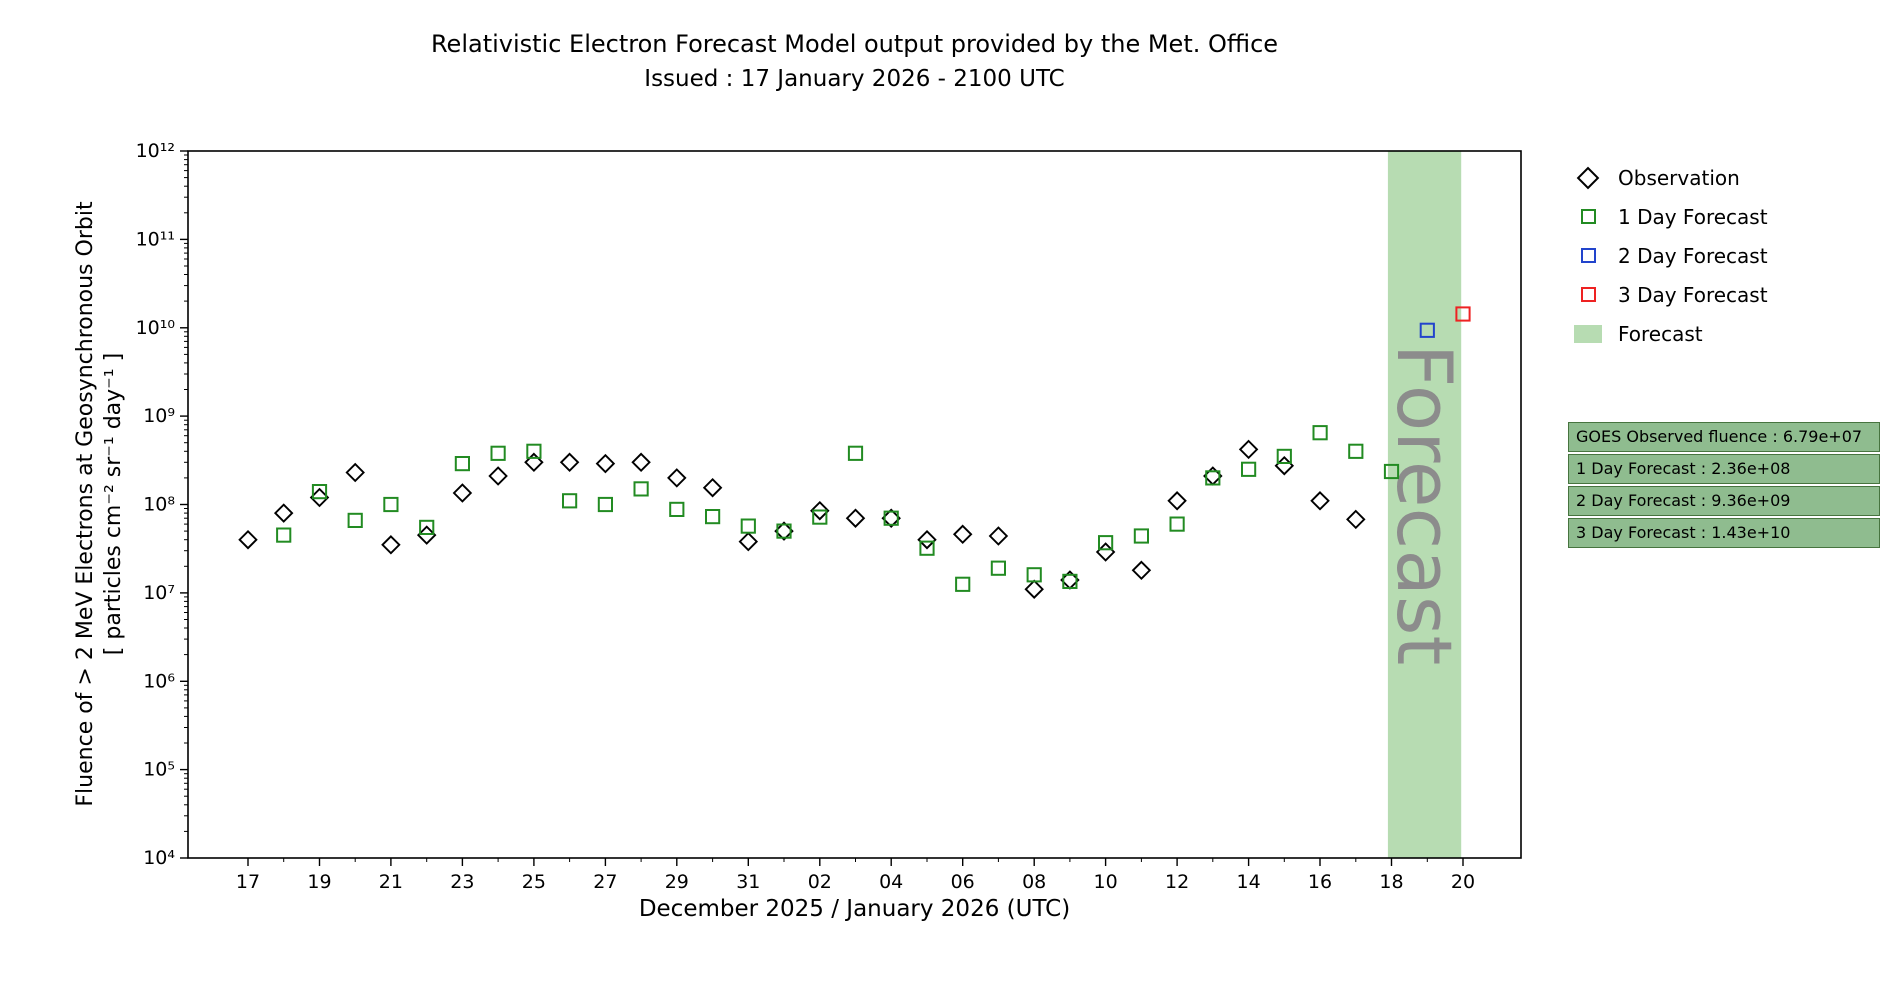 The width and height of the screenshot is (1900, 1000). I want to click on 1day-forecast-square-icon, so click(1588, 216).